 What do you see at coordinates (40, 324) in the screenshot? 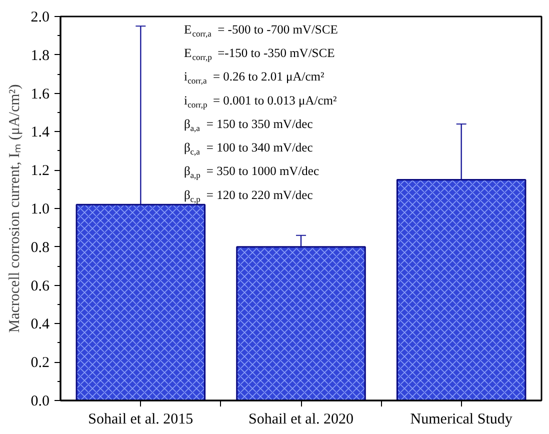
I see `y-tick-label: 0.4` at bounding box center [40, 324].